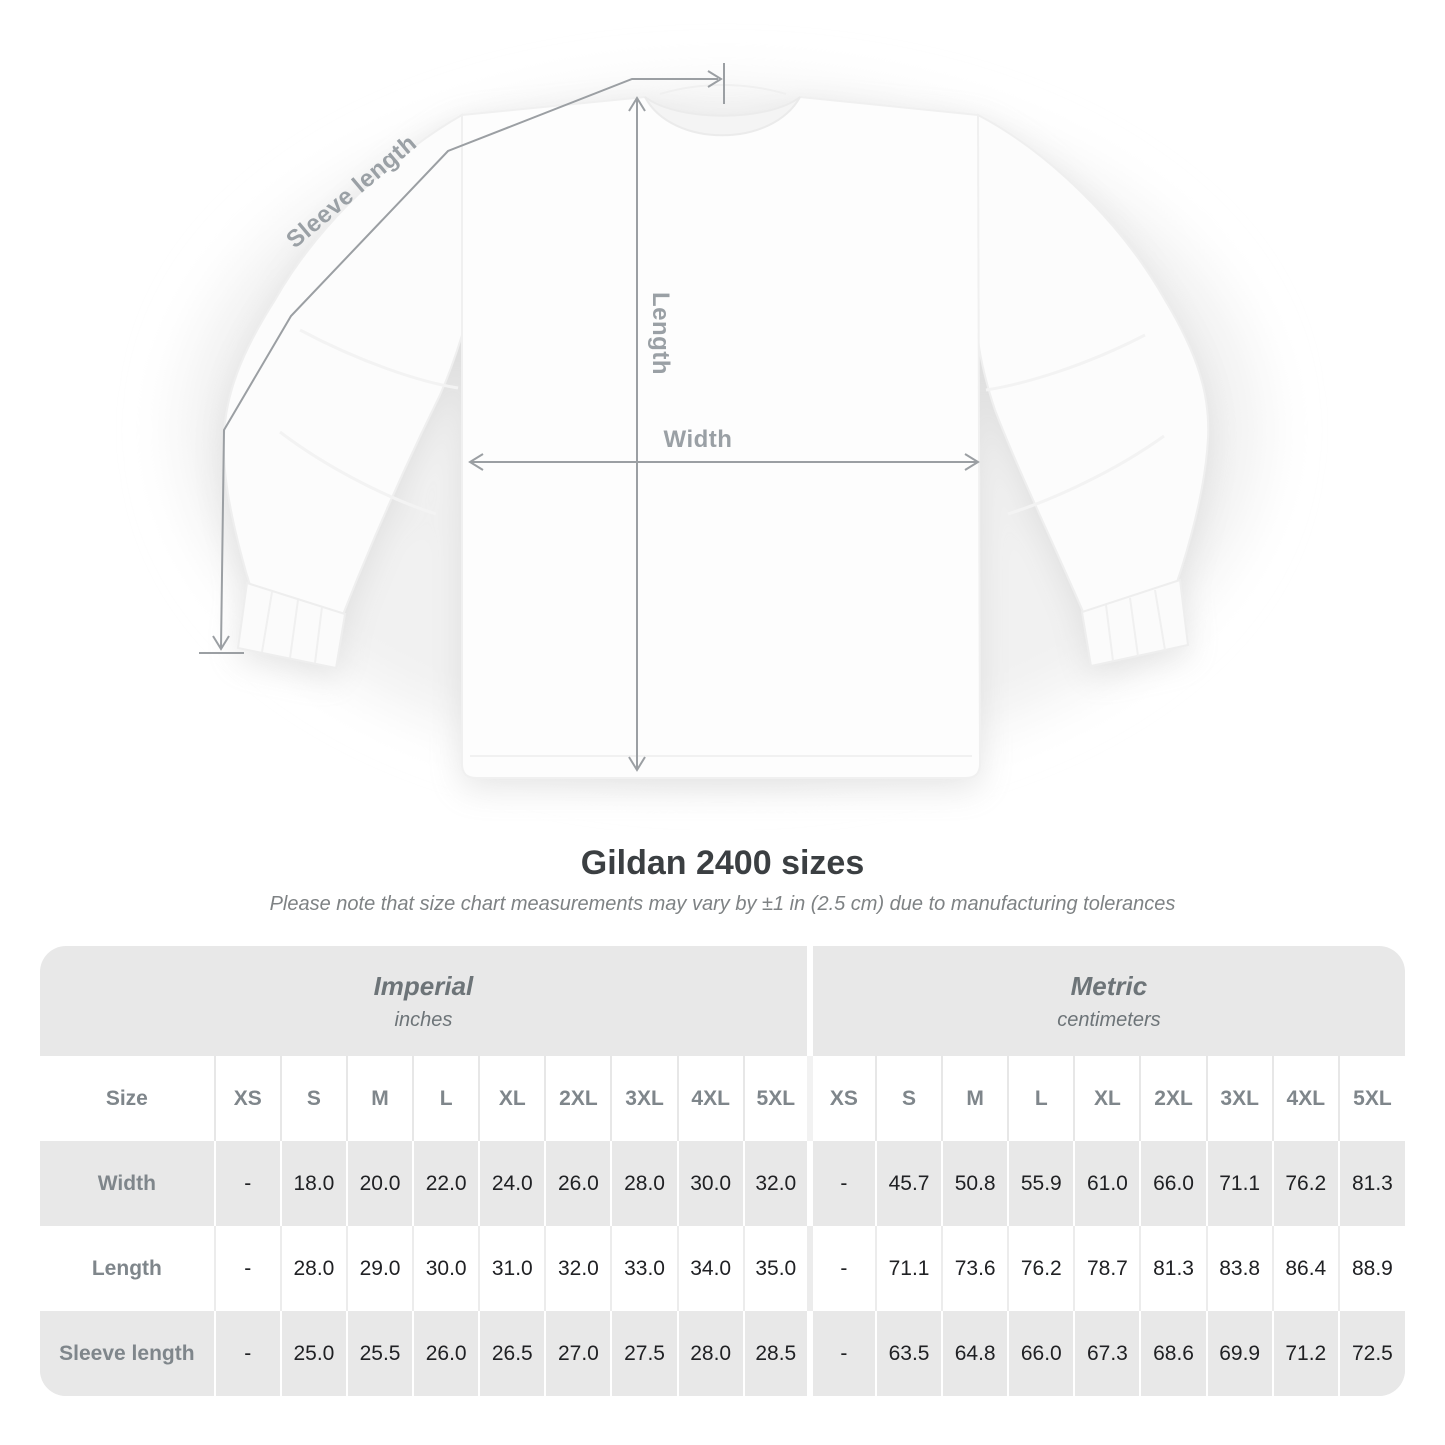 Image resolution: width=1445 pixels, height=1445 pixels. I want to click on measurement-value-cell: 24.0, so click(512, 1184).